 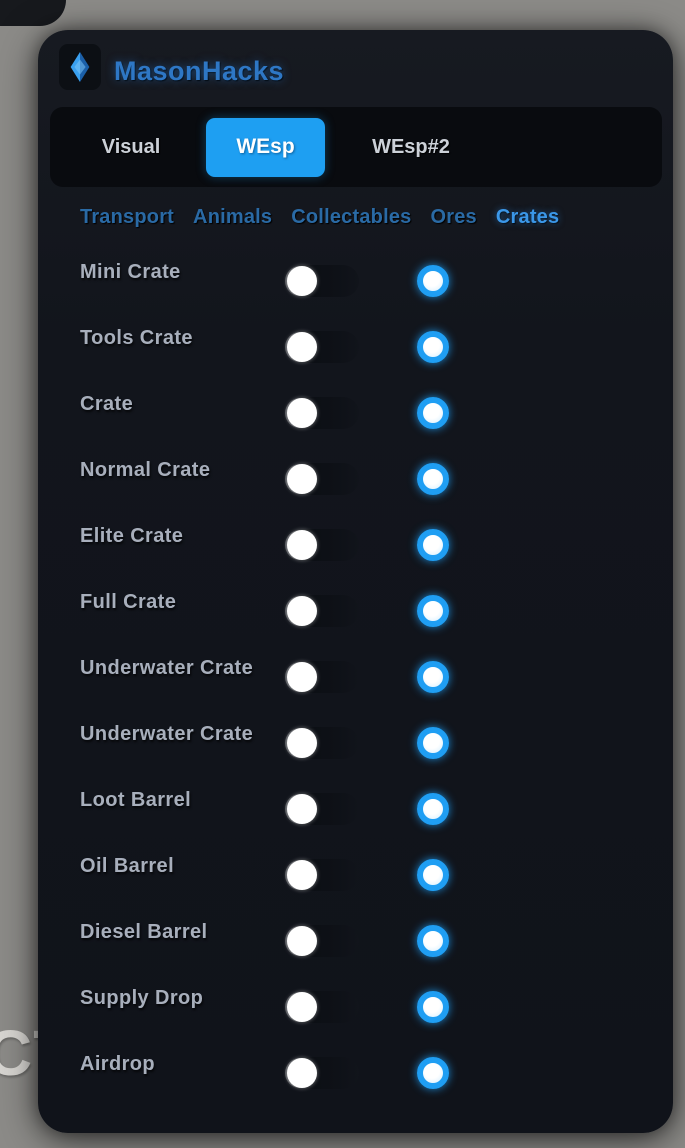 I want to click on esp-option-label: Crate, so click(x=107, y=404).